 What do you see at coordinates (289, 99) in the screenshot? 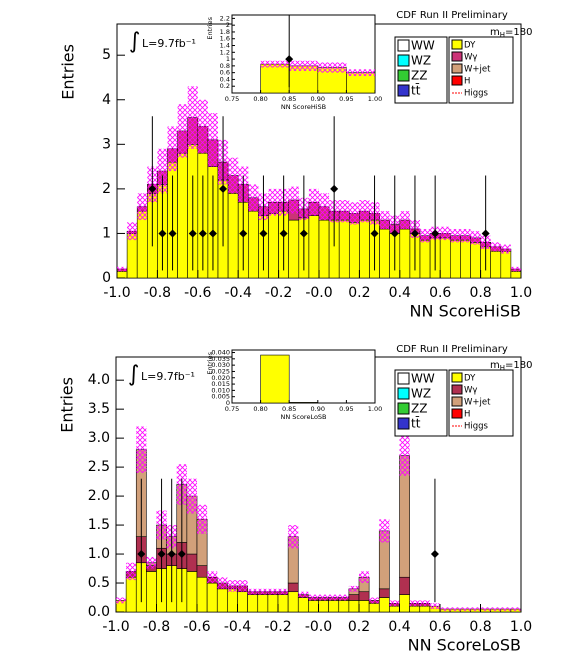
I see `x-tick-label: 0.85` at bounding box center [289, 99].